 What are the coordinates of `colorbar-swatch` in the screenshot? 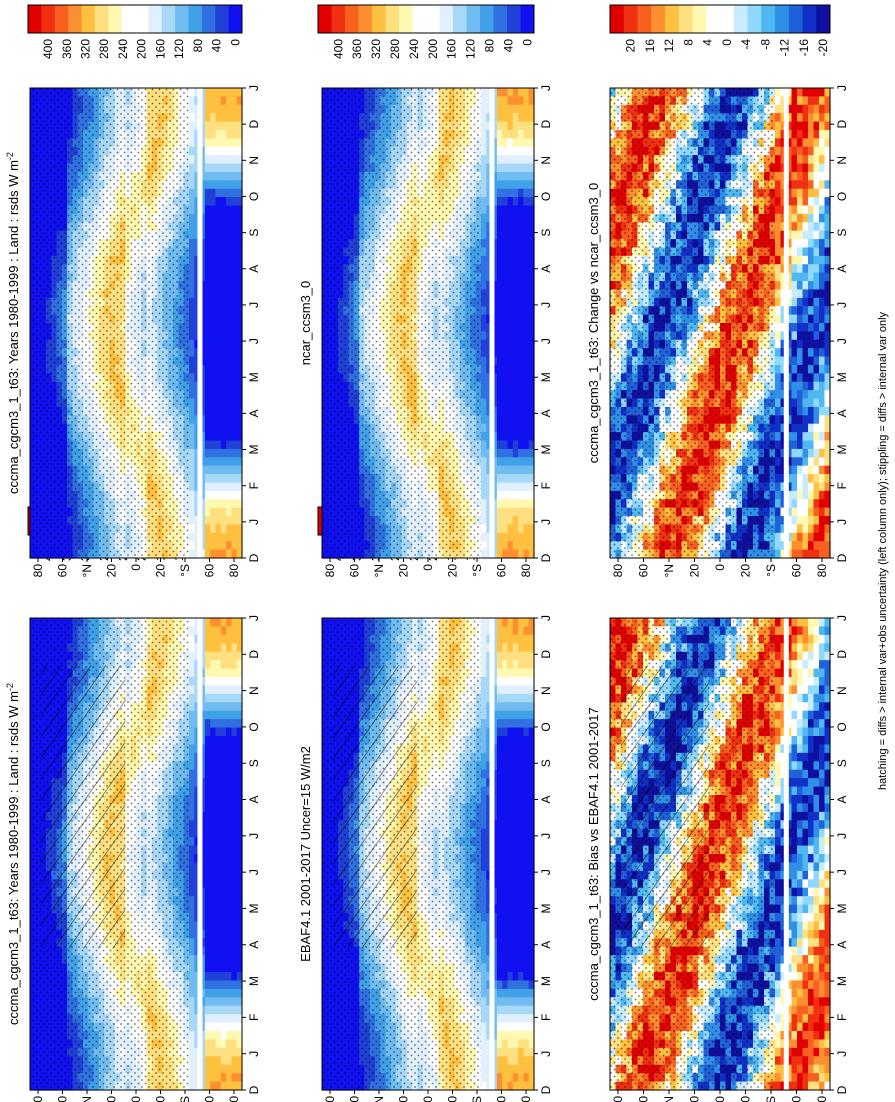 It's located at (168, 19).